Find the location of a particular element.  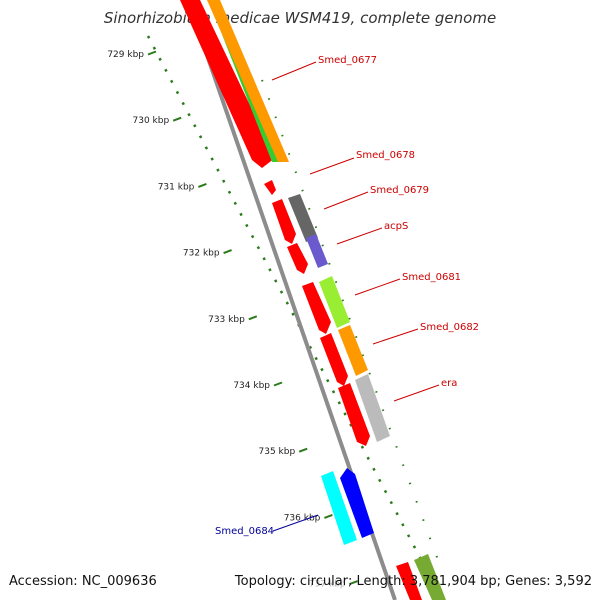

scale-tick-label: 735 kbp is located at coordinates (277, 452).